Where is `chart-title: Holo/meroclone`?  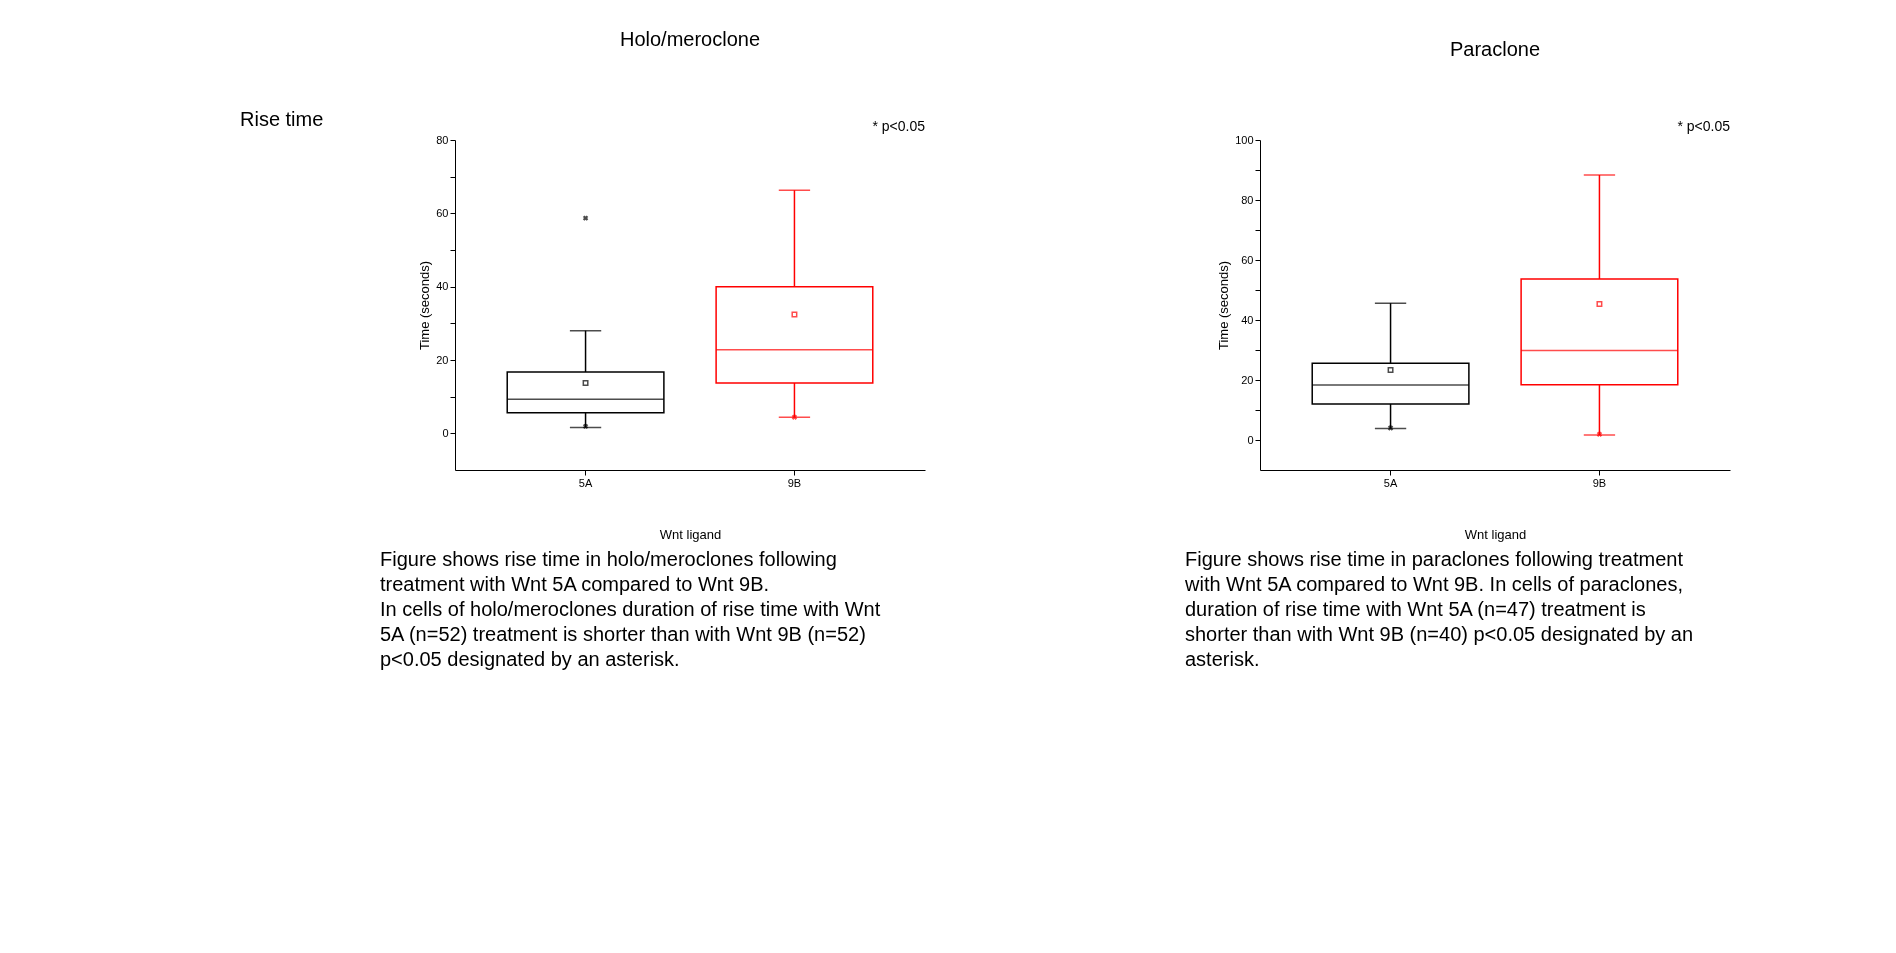
chart-title: Holo/meroclone is located at coordinates (690, 39).